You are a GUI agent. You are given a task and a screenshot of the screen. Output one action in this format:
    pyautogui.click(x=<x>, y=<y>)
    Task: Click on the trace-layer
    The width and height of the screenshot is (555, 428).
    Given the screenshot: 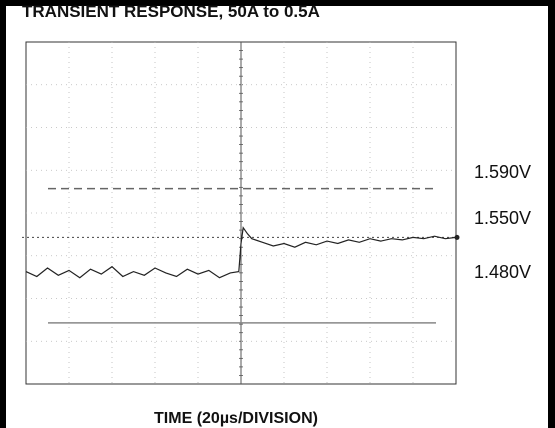 What is the action you would take?
    pyautogui.click(x=241, y=252)
    